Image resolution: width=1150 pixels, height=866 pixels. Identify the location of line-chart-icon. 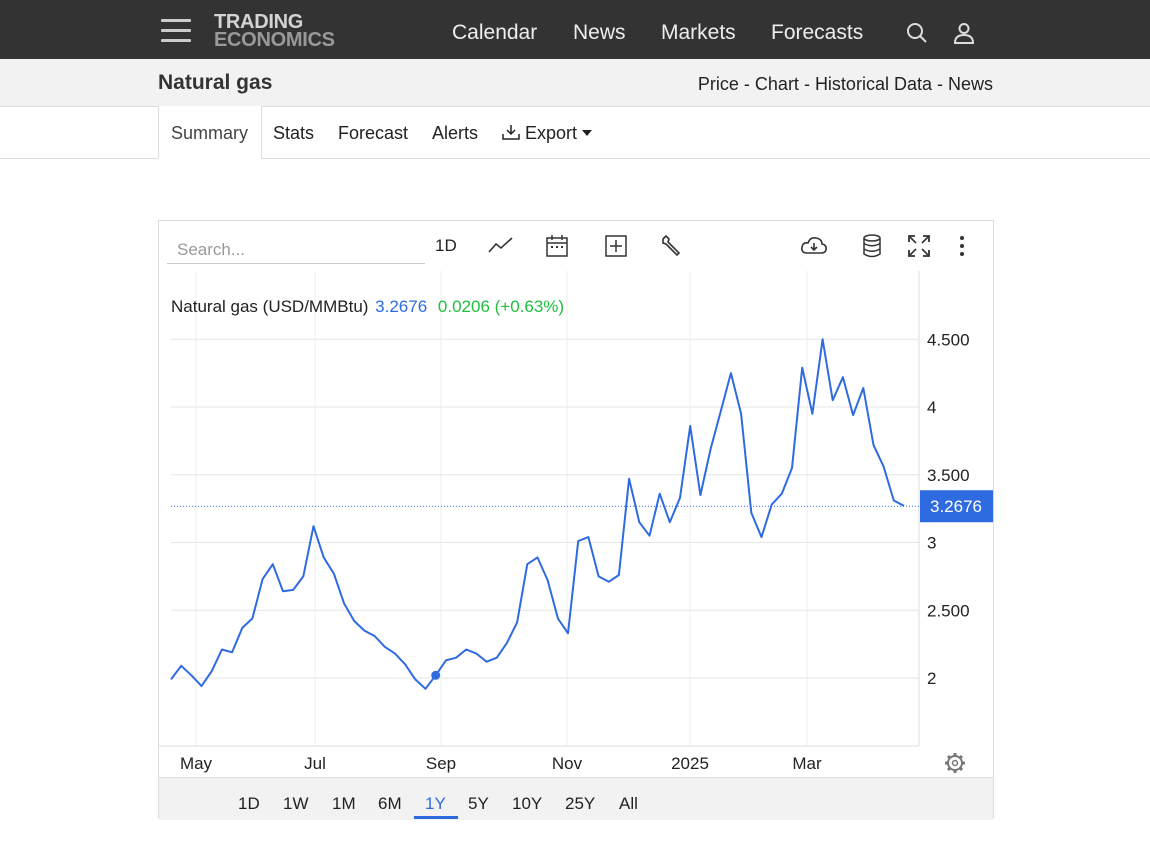
(501, 245).